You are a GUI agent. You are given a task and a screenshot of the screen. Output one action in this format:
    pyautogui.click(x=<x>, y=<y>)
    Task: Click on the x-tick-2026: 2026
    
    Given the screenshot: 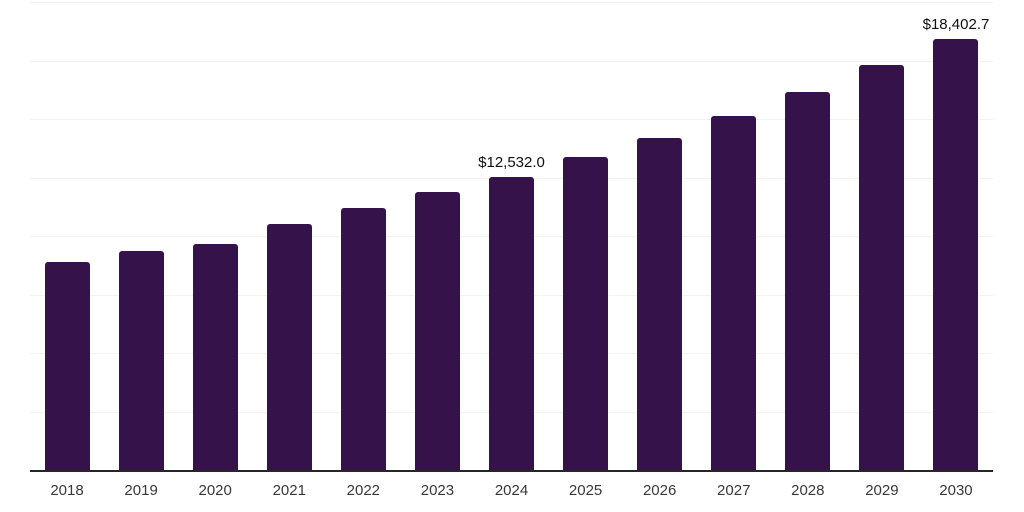 What is the action you would take?
    pyautogui.click(x=659, y=490)
    